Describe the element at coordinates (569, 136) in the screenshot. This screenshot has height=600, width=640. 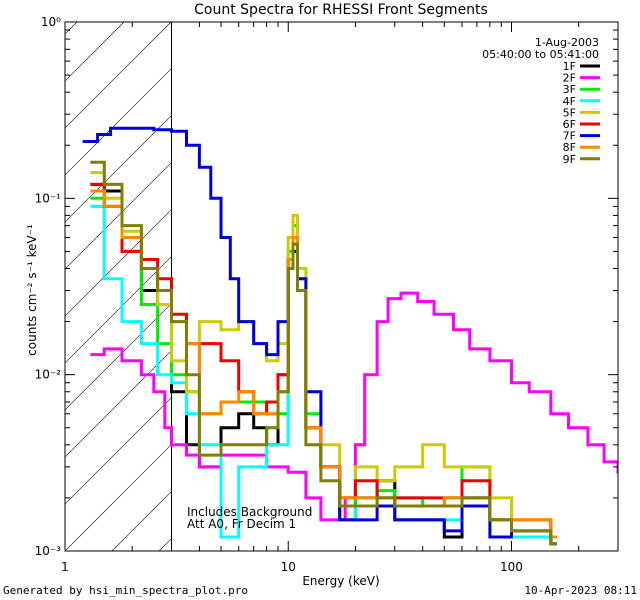
I see `legend-label-7F: 7F` at that location.